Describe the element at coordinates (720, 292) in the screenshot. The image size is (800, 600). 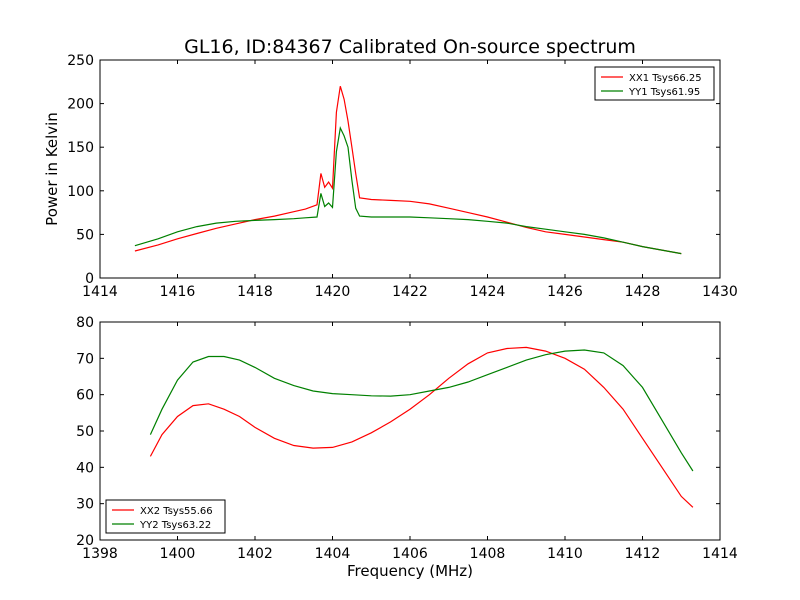
I see `x-tick-label: 1430` at that location.